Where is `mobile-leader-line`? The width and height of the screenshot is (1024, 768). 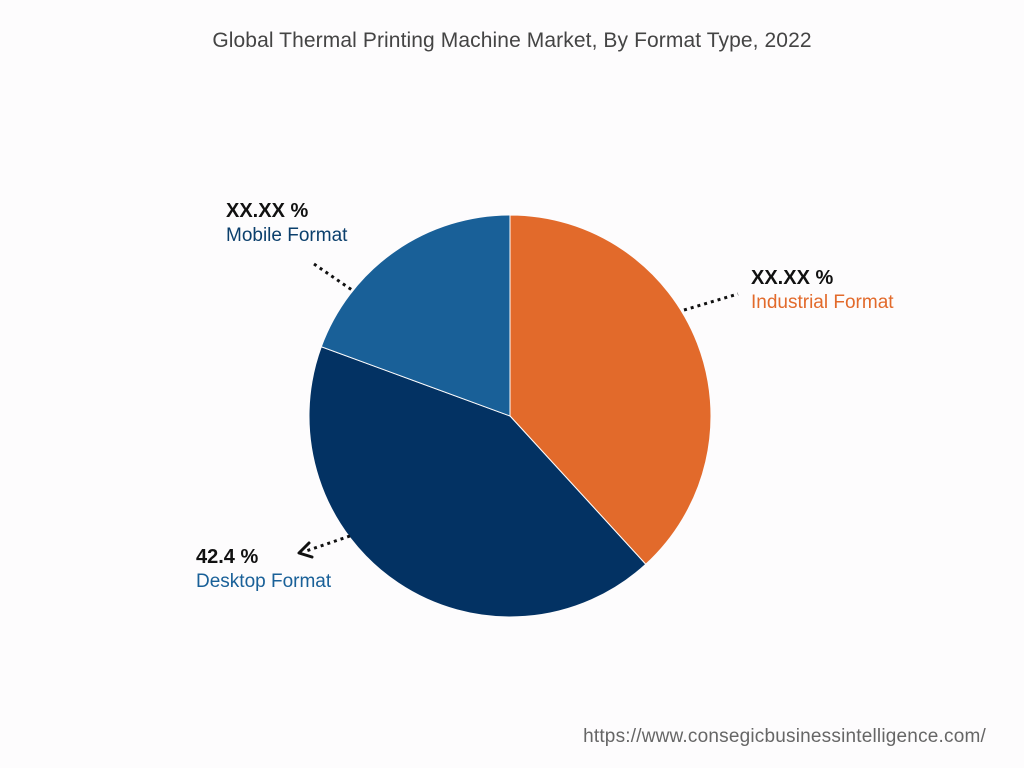 mobile-leader-line is located at coordinates (333, 277).